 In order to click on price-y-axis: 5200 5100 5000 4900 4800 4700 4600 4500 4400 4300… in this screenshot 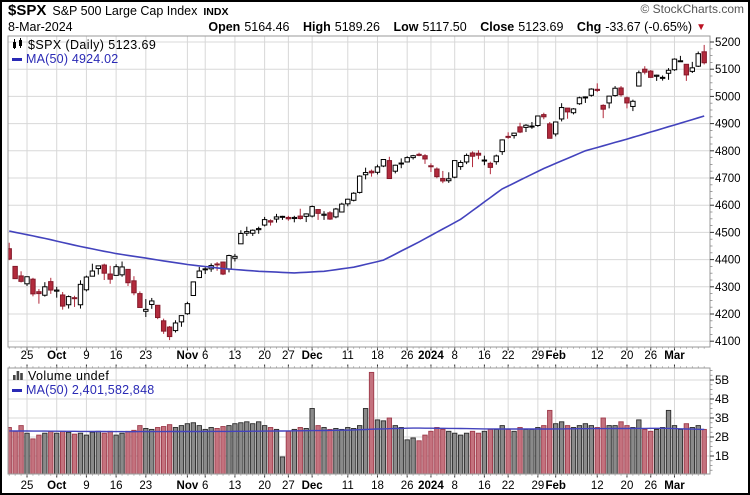, I will do `click(725, 192)`.